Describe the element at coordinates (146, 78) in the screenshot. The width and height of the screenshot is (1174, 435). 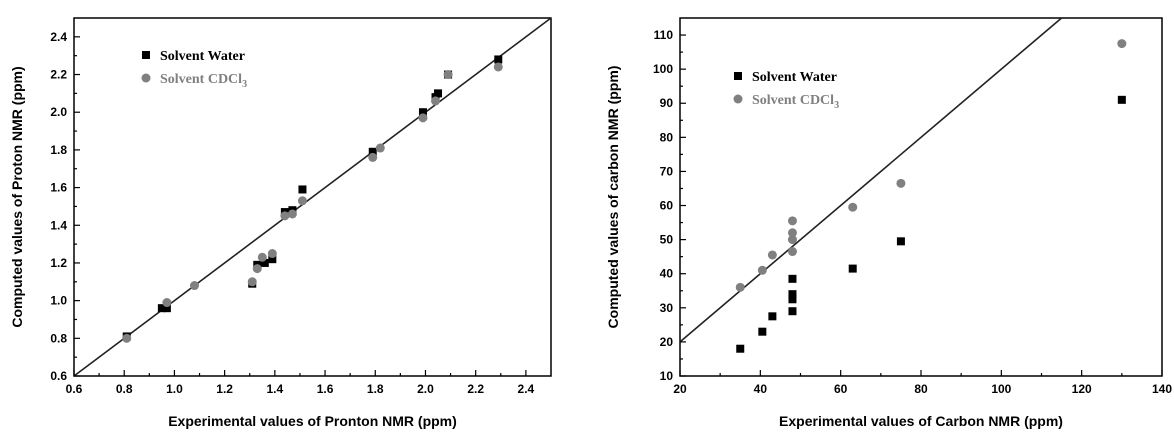
I see `legend-marker-circle` at that location.